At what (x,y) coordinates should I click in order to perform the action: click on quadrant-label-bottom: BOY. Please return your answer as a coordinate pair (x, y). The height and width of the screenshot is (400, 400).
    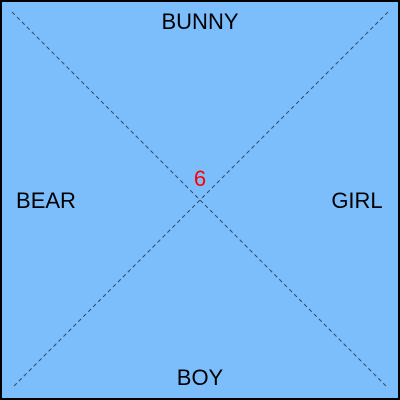
    Looking at the image, I should click on (200, 377).